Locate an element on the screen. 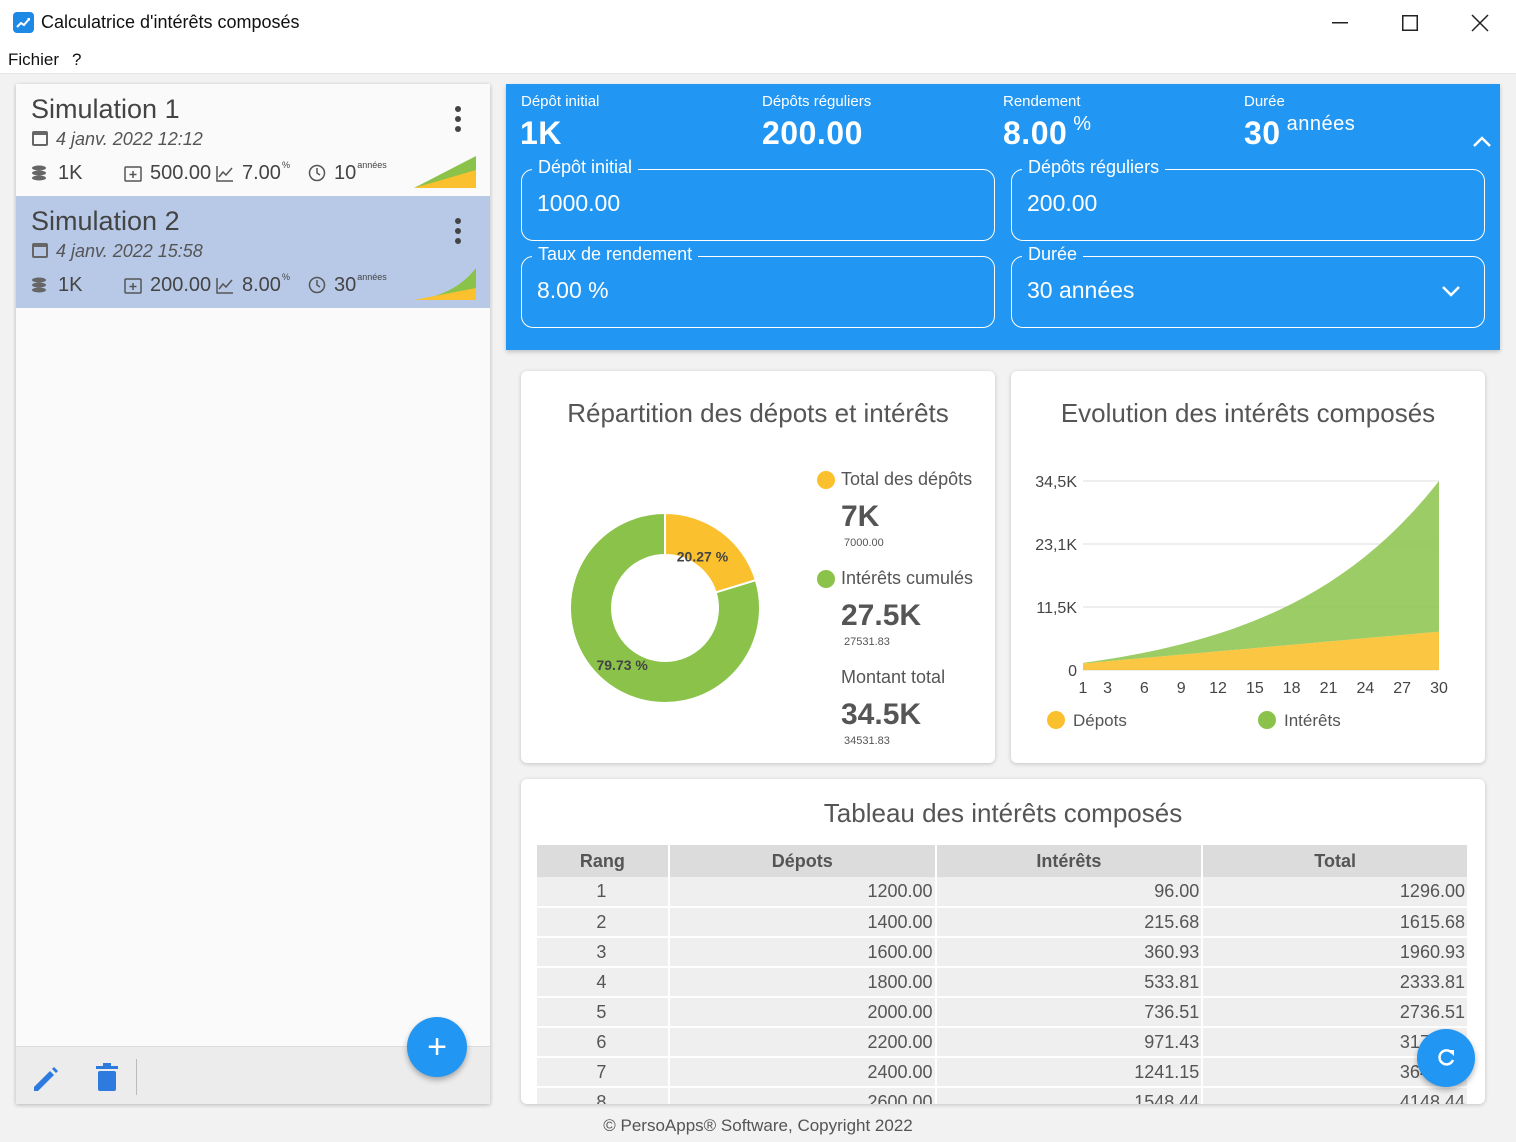  y-tick-label: 34,5K is located at coordinates (1056, 482).